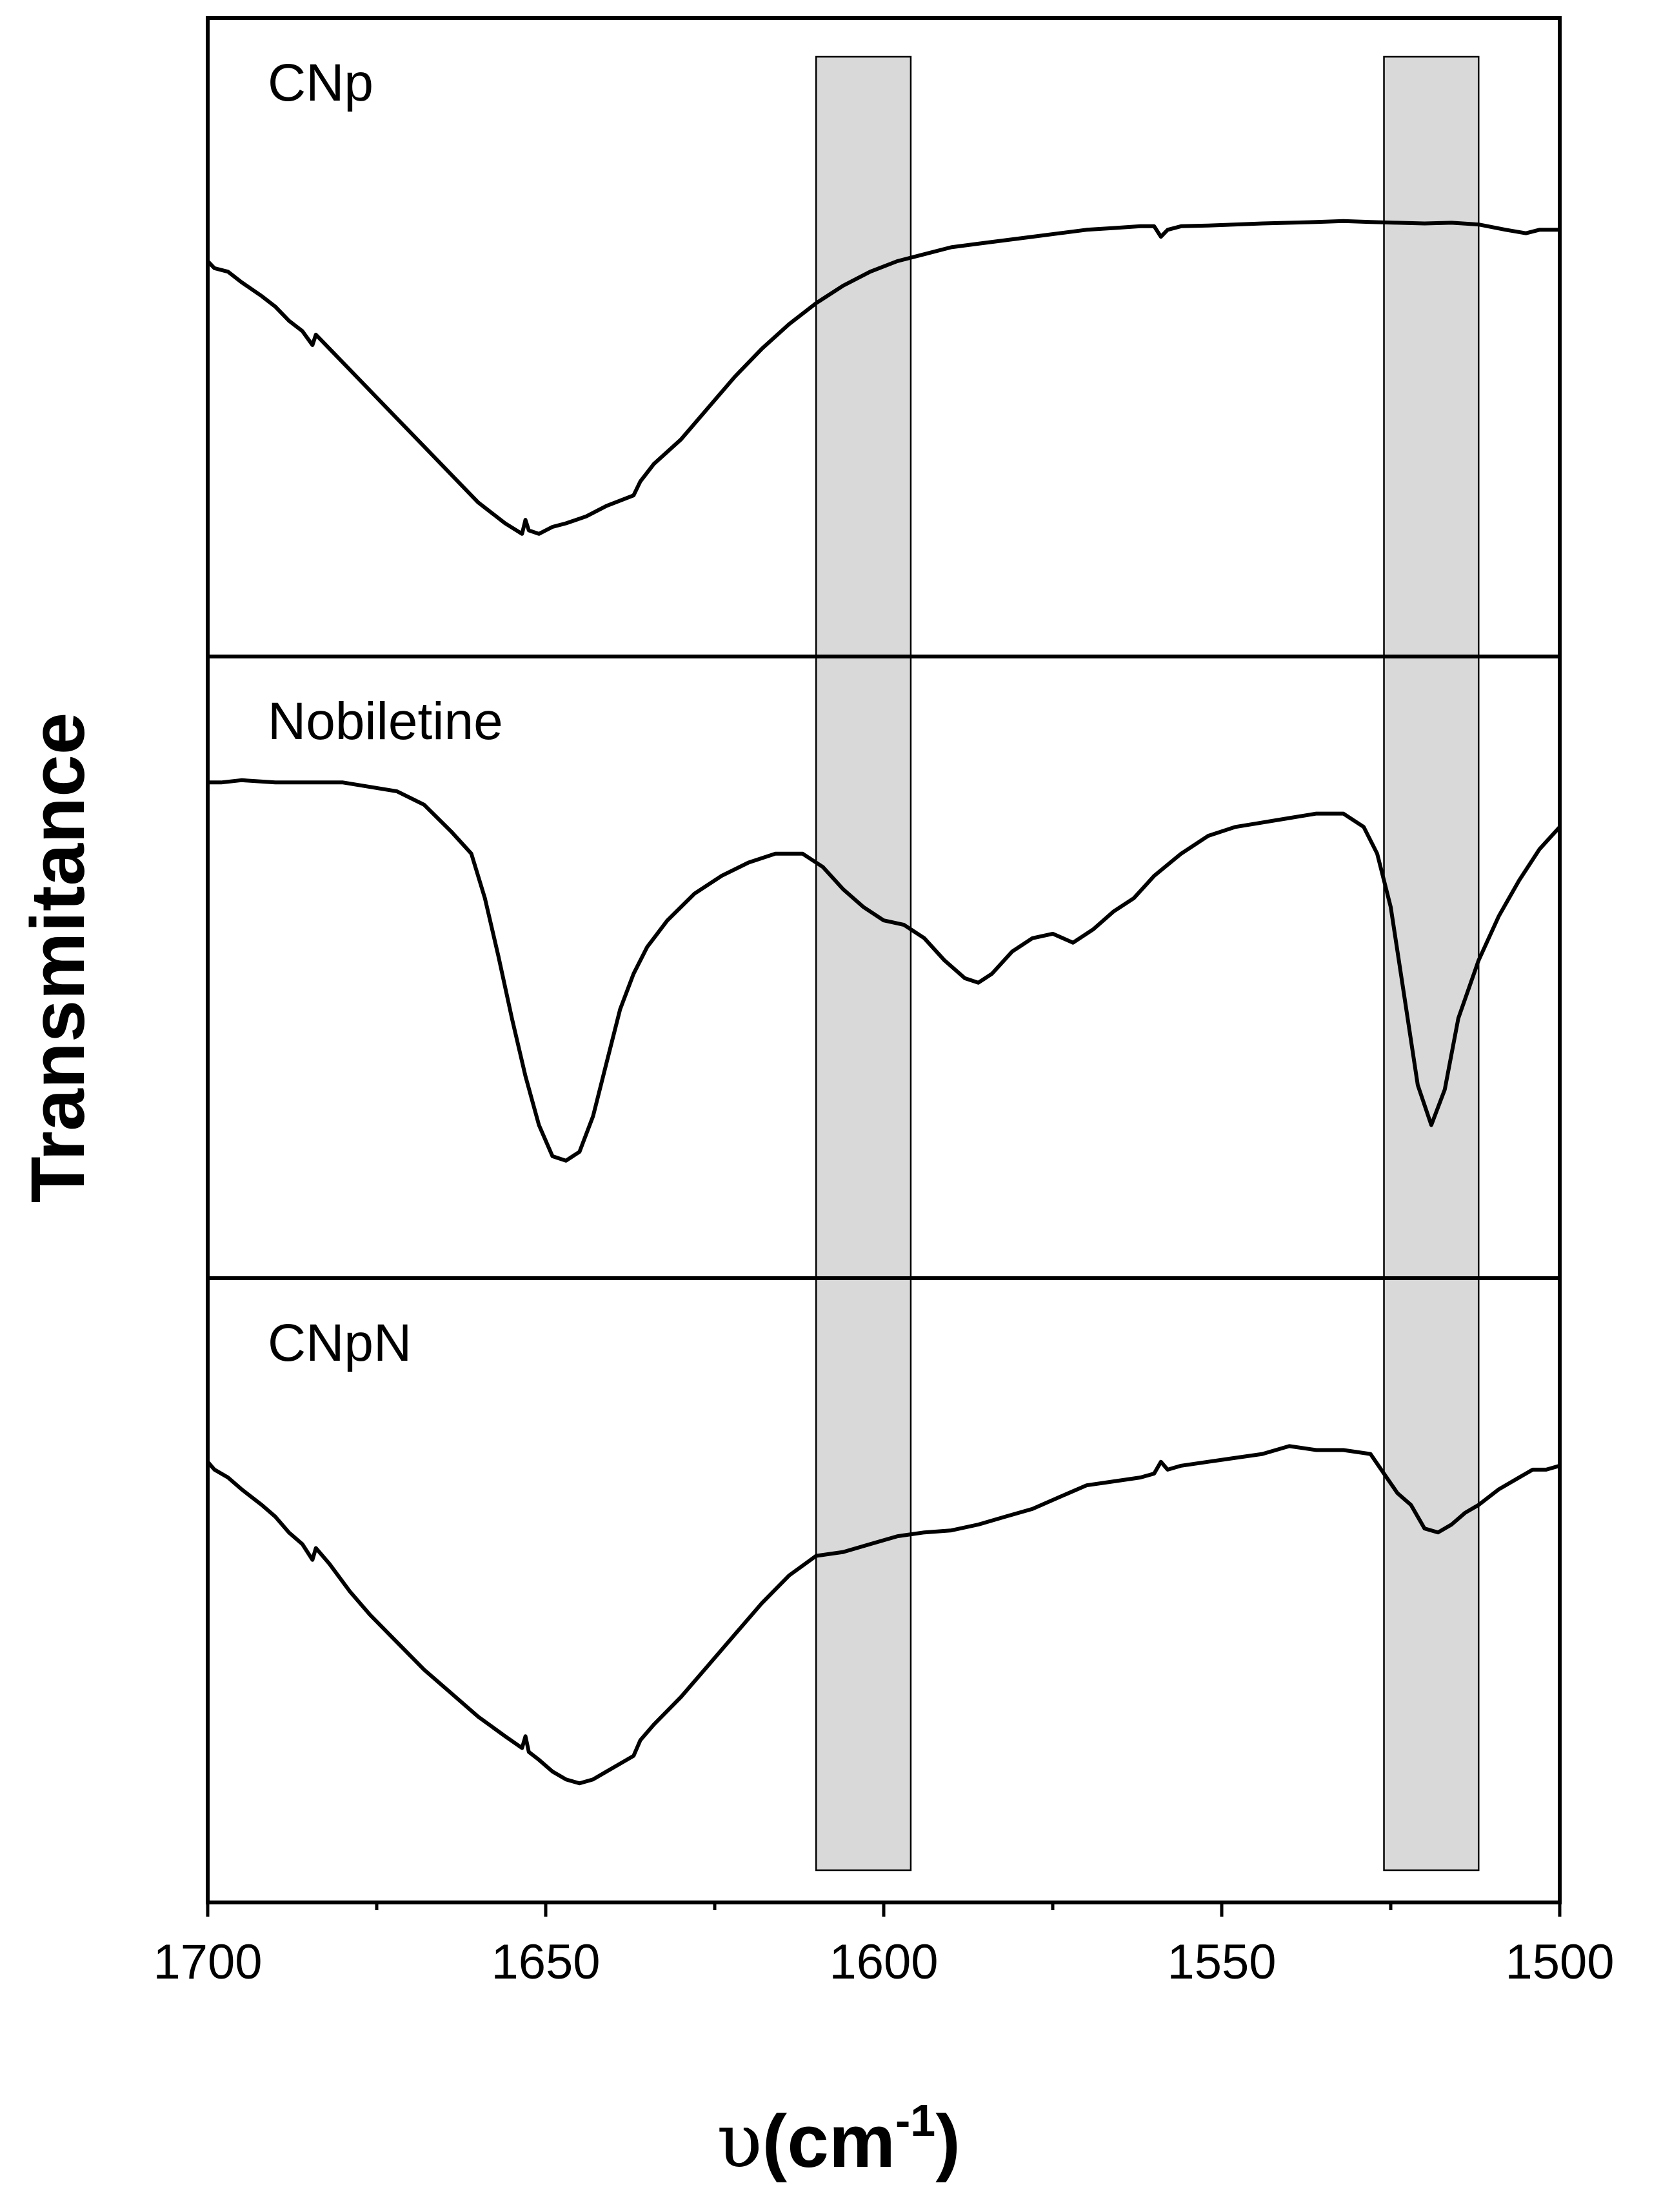  I want to click on x-axis-label: υ(cm-1), so click(839, 2140).